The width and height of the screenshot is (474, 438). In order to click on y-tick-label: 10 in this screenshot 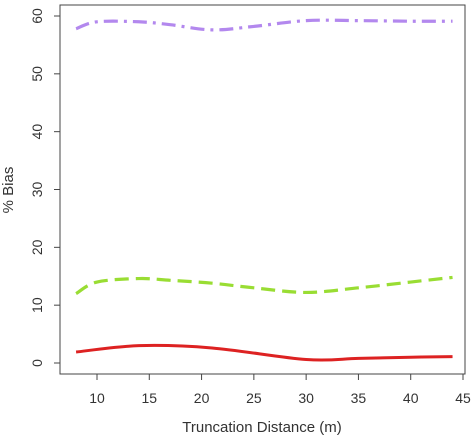, I will do `click(37, 305)`.